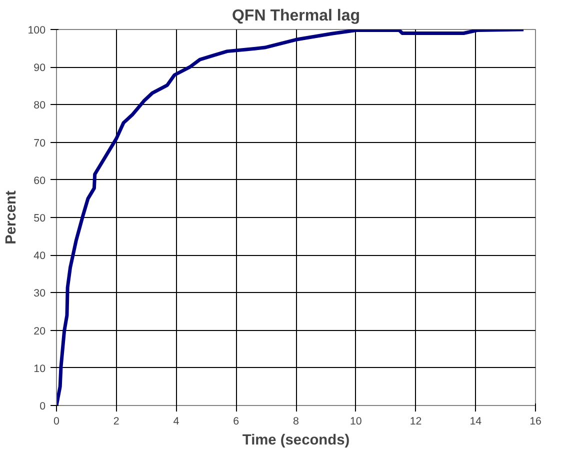 This screenshot has width=561, height=457. I want to click on x-tick-label: 6, so click(236, 422).